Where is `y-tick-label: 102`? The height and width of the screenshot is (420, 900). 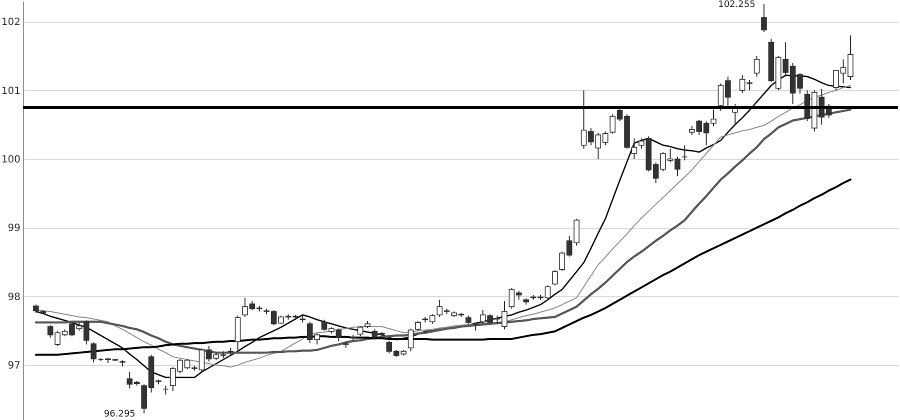 y-tick-label: 102 is located at coordinates (10, 22).